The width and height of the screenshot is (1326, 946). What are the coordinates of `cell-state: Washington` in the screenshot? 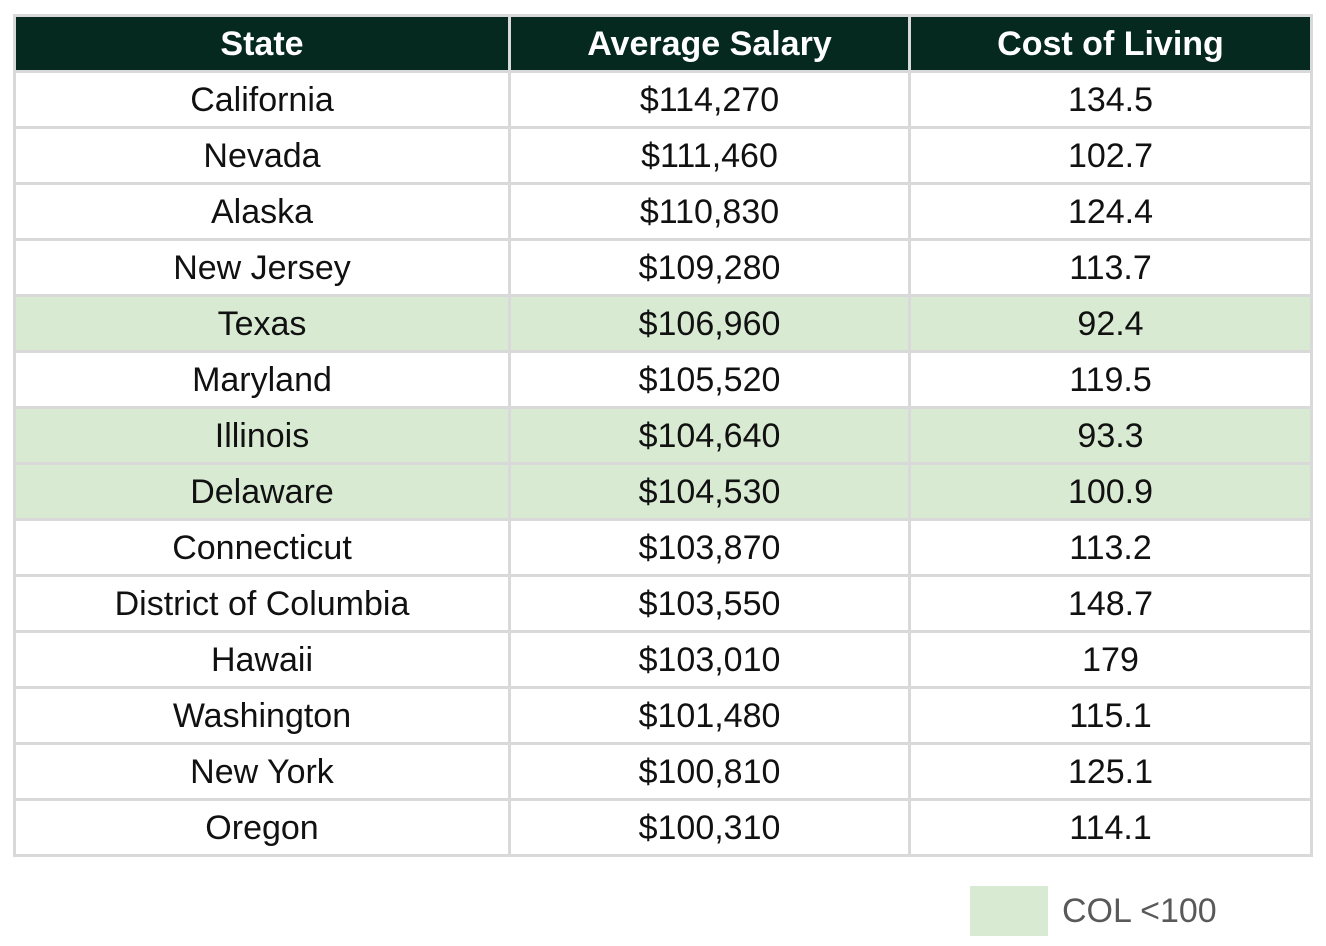 It's located at (262, 715).